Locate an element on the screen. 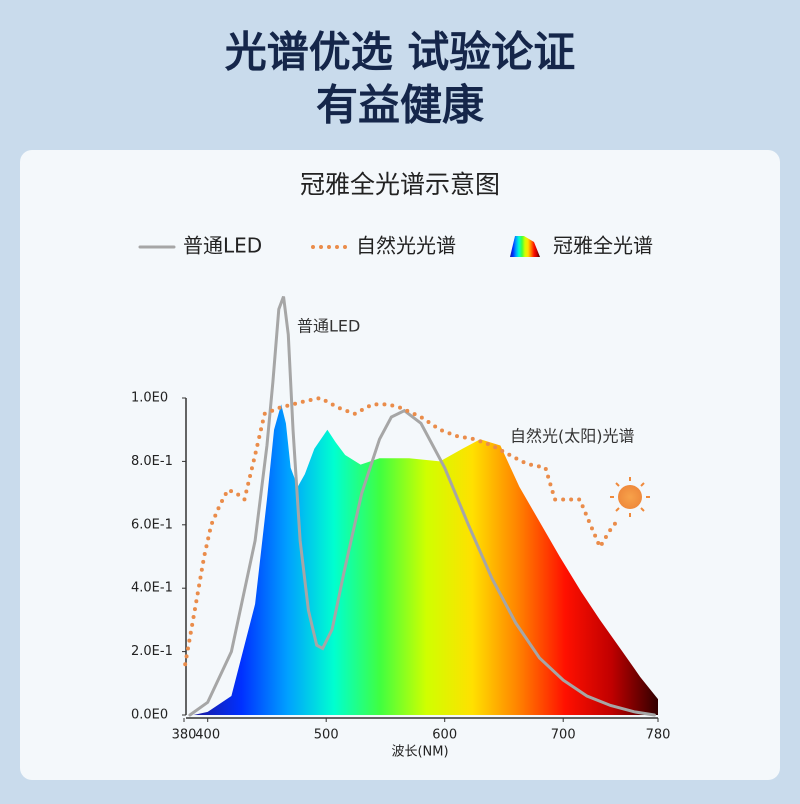 This screenshot has height=804, width=800. y-tick-label: 2.0E-1 is located at coordinates (152, 651).